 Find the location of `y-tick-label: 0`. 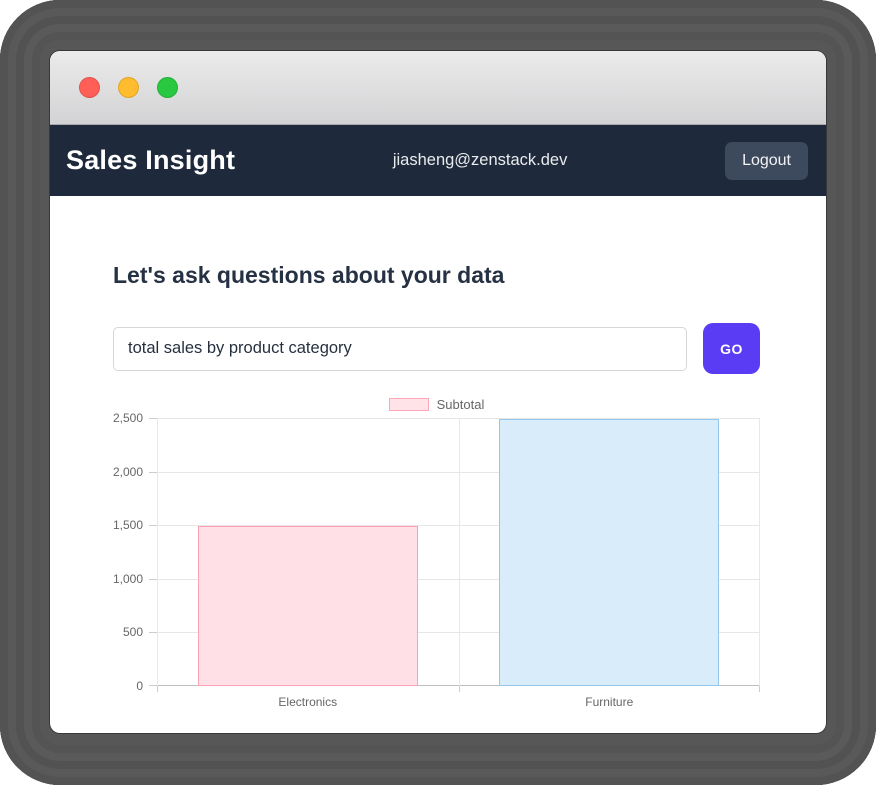

y-tick-label: 0 is located at coordinates (139, 686).